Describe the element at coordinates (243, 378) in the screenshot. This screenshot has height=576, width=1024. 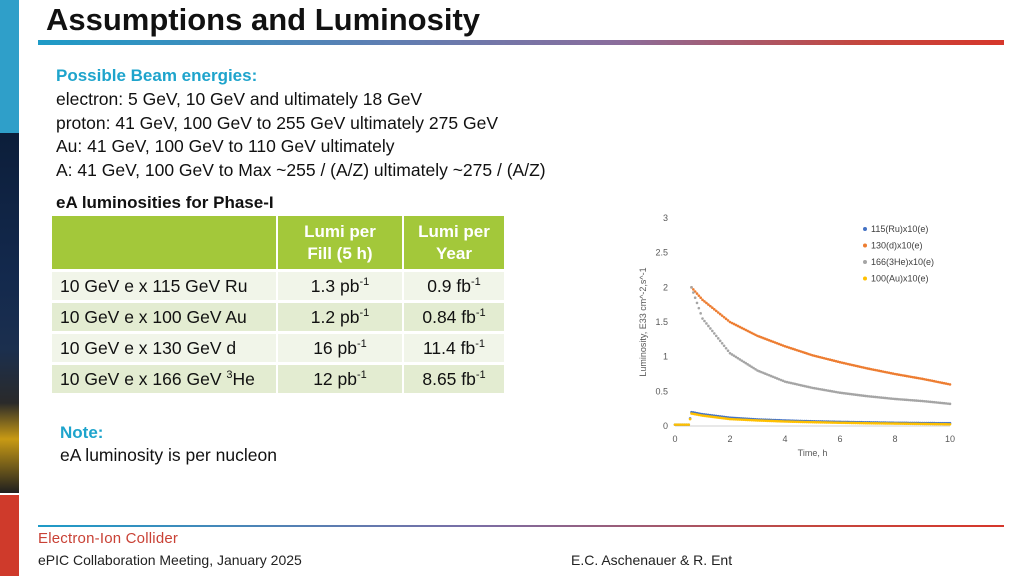
I see `isotope-symbol: He` at that location.